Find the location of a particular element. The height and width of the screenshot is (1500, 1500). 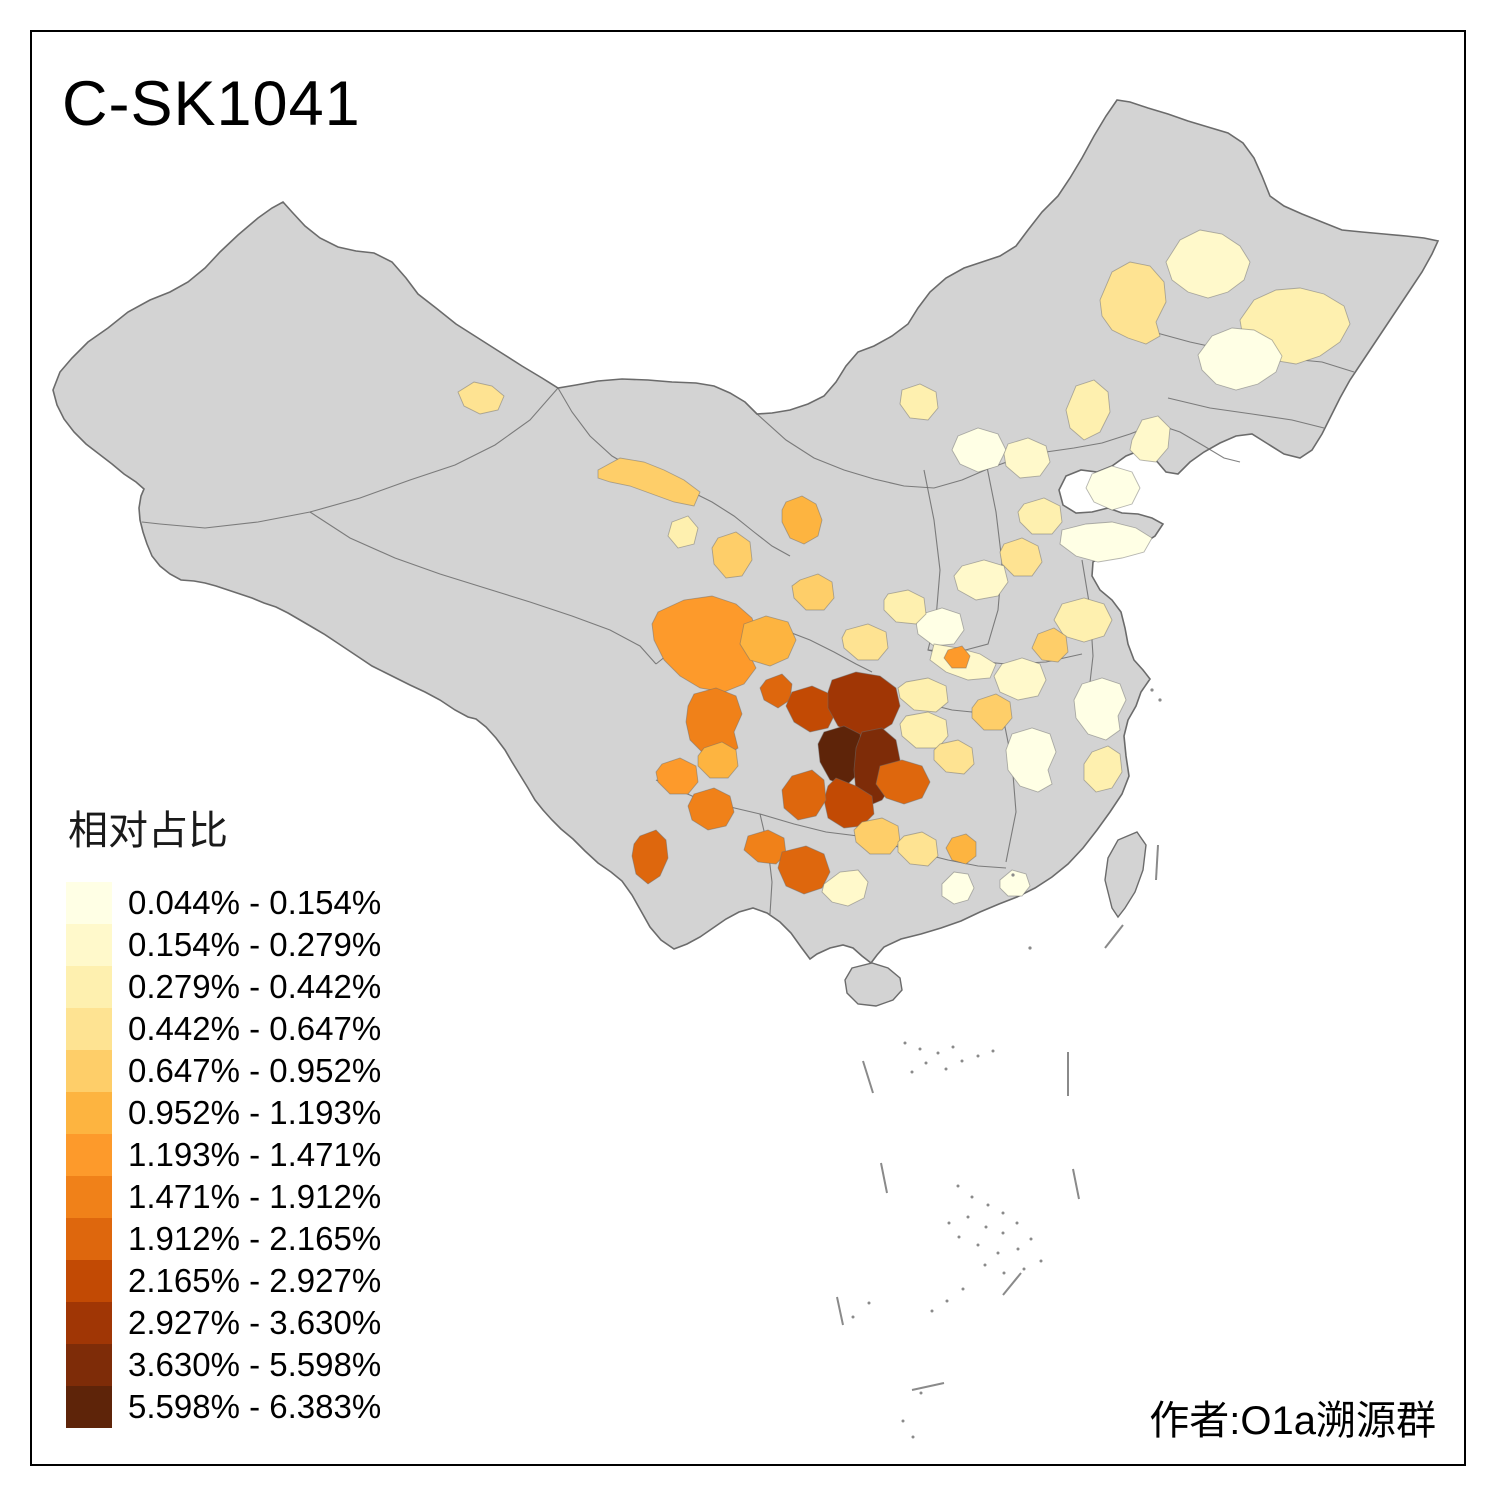

legend-row: 0.154% - 0.279% is located at coordinates (223, 945).